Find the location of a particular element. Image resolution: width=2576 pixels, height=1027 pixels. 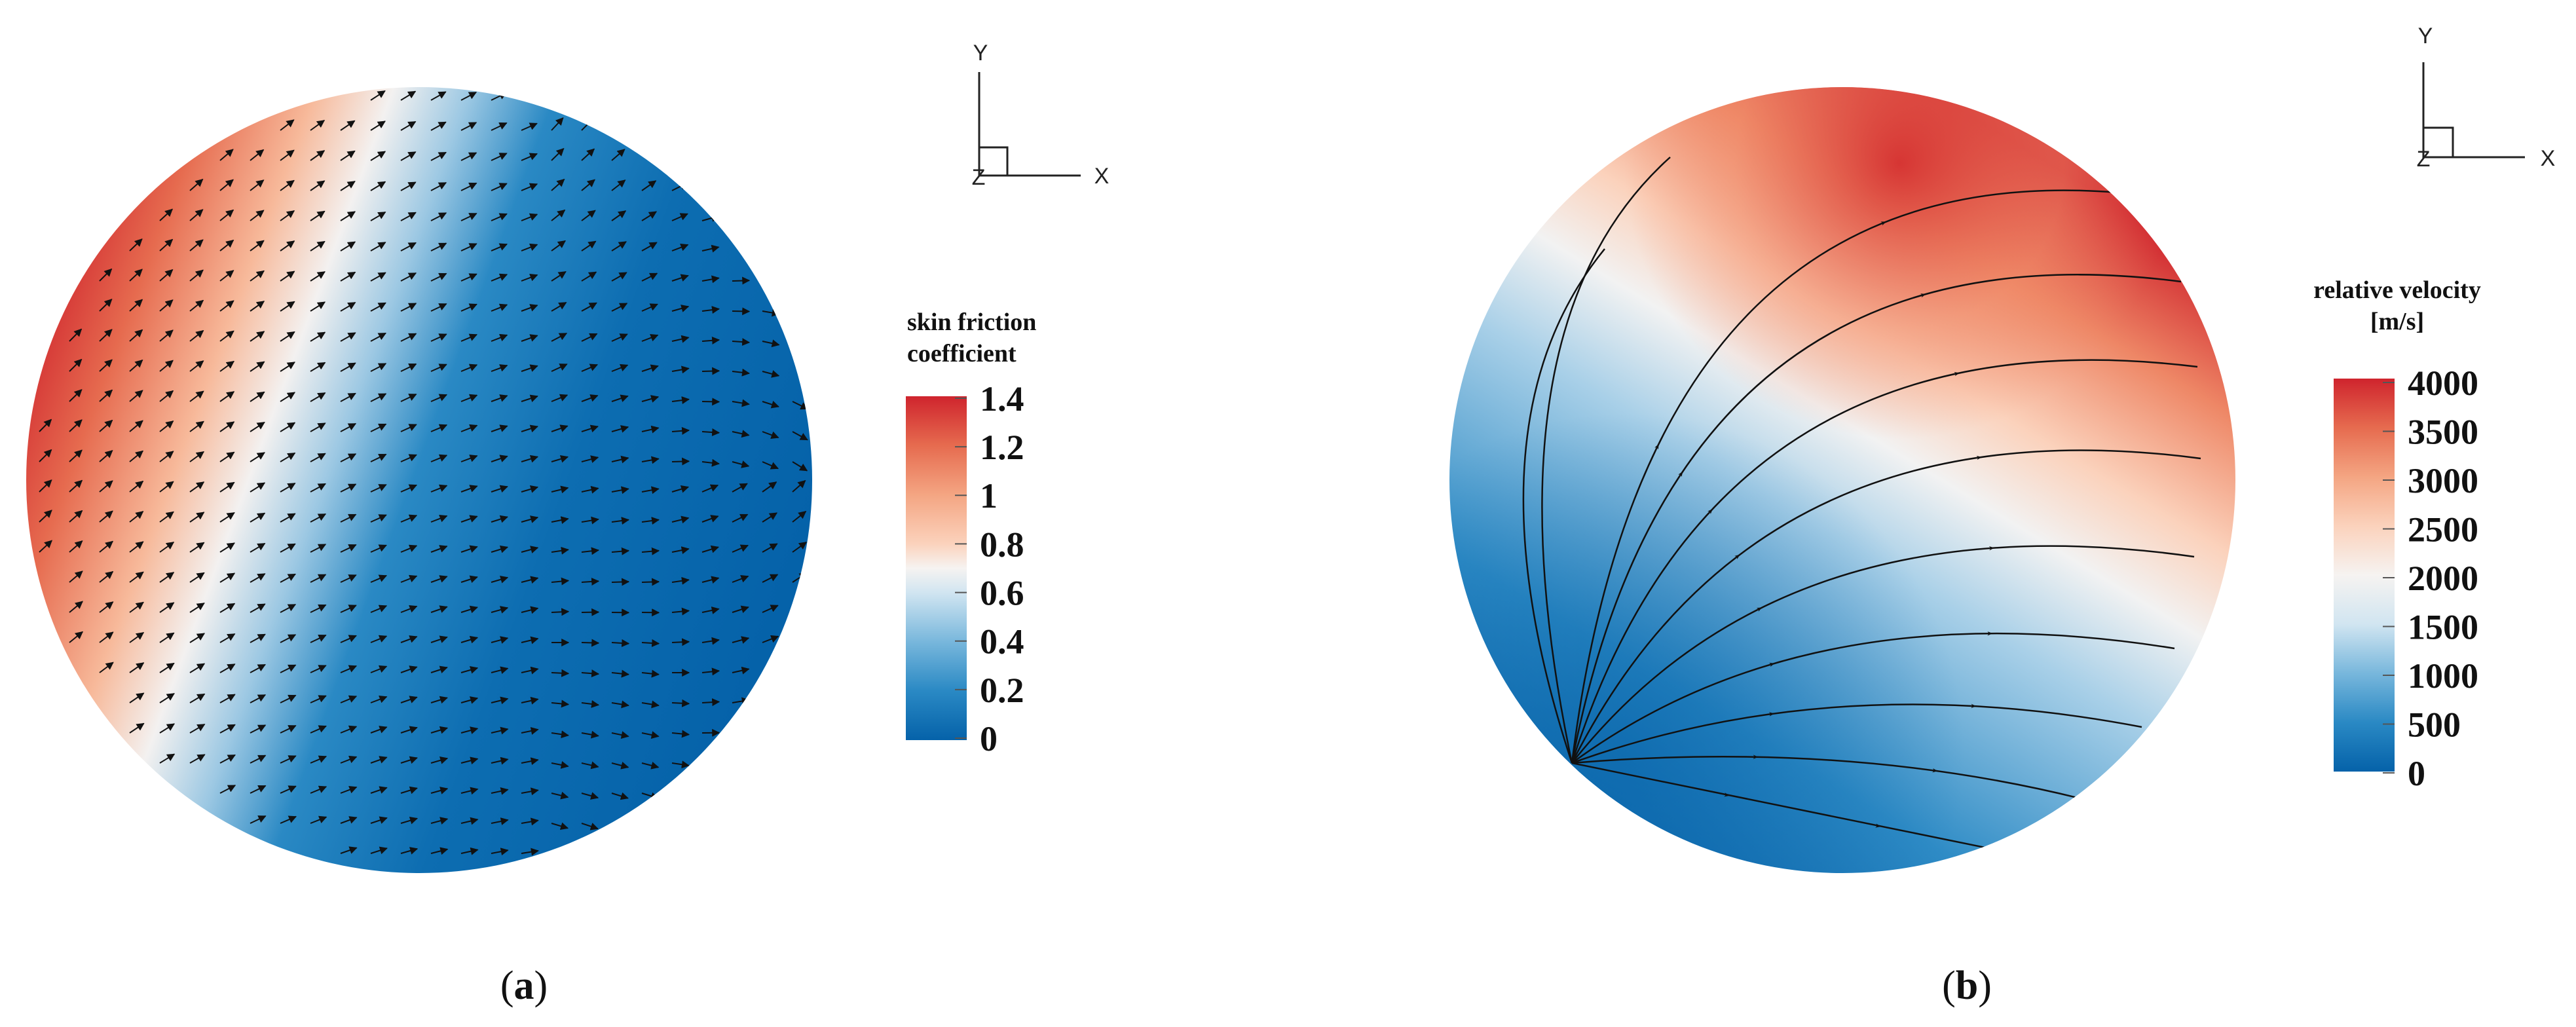

colorbar-tick-label: 0.8 is located at coordinates (1002, 544).